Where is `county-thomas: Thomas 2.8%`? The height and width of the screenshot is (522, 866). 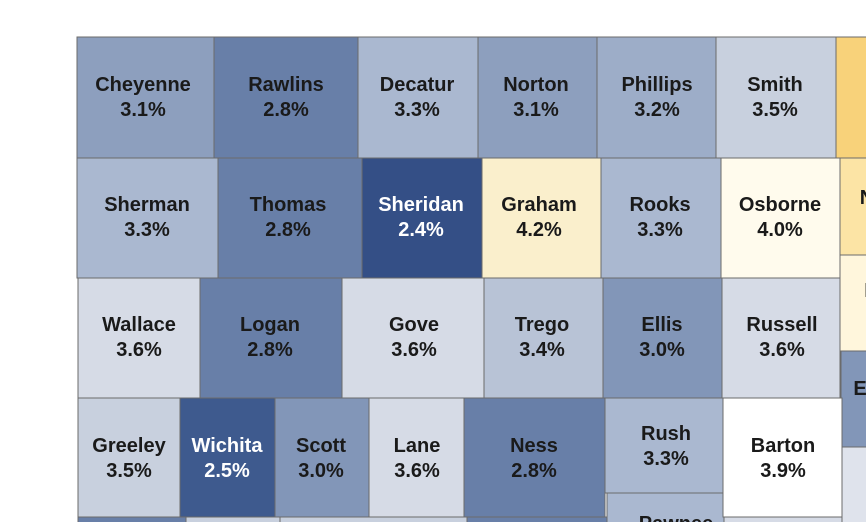
county-thomas: Thomas 2.8% is located at coordinates (290, 218).